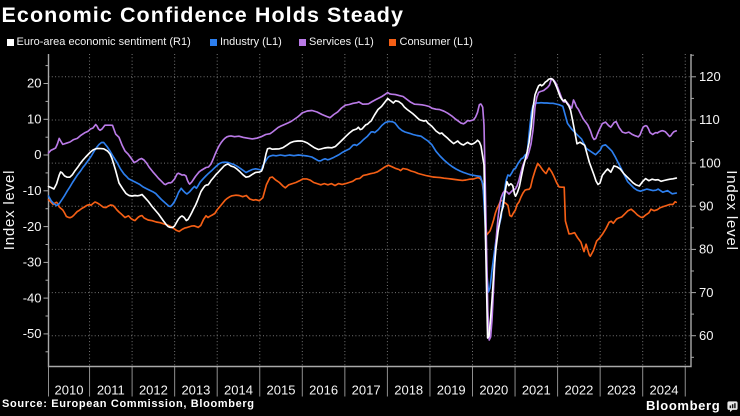 The image size is (740, 416). I want to click on svg-text: 2019, so click(451, 390).